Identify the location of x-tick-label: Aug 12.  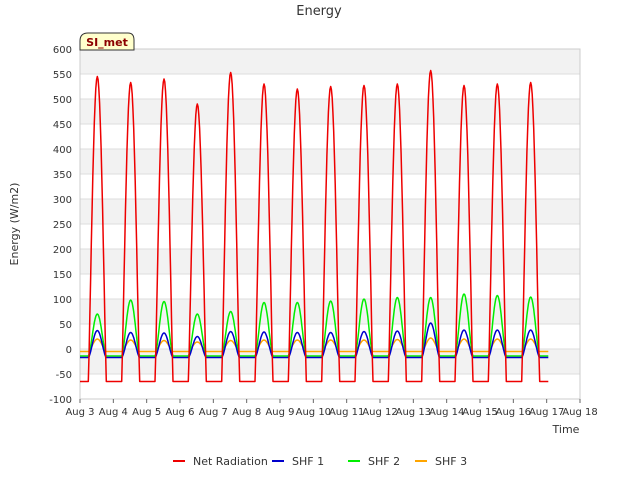
(379, 412).